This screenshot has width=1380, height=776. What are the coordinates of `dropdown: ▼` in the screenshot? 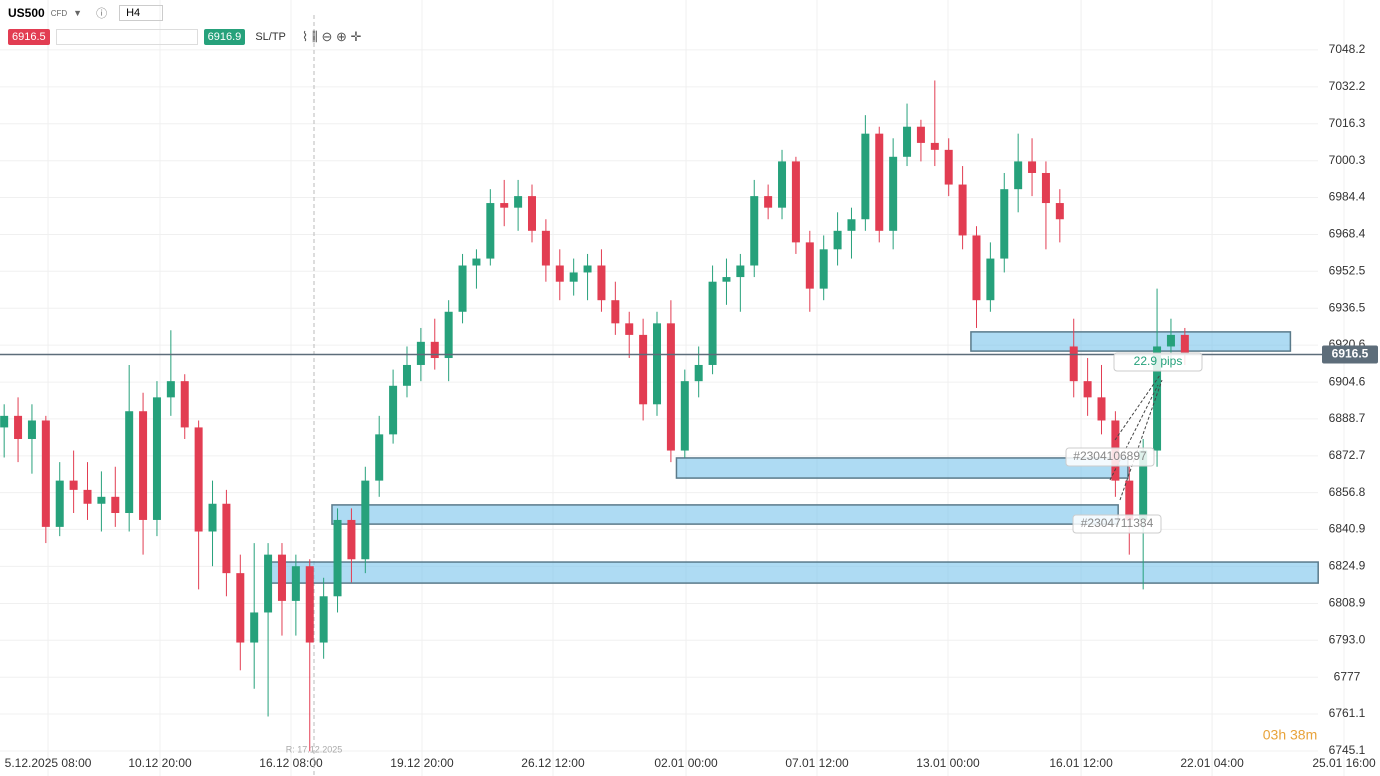 It's located at (78, 13).